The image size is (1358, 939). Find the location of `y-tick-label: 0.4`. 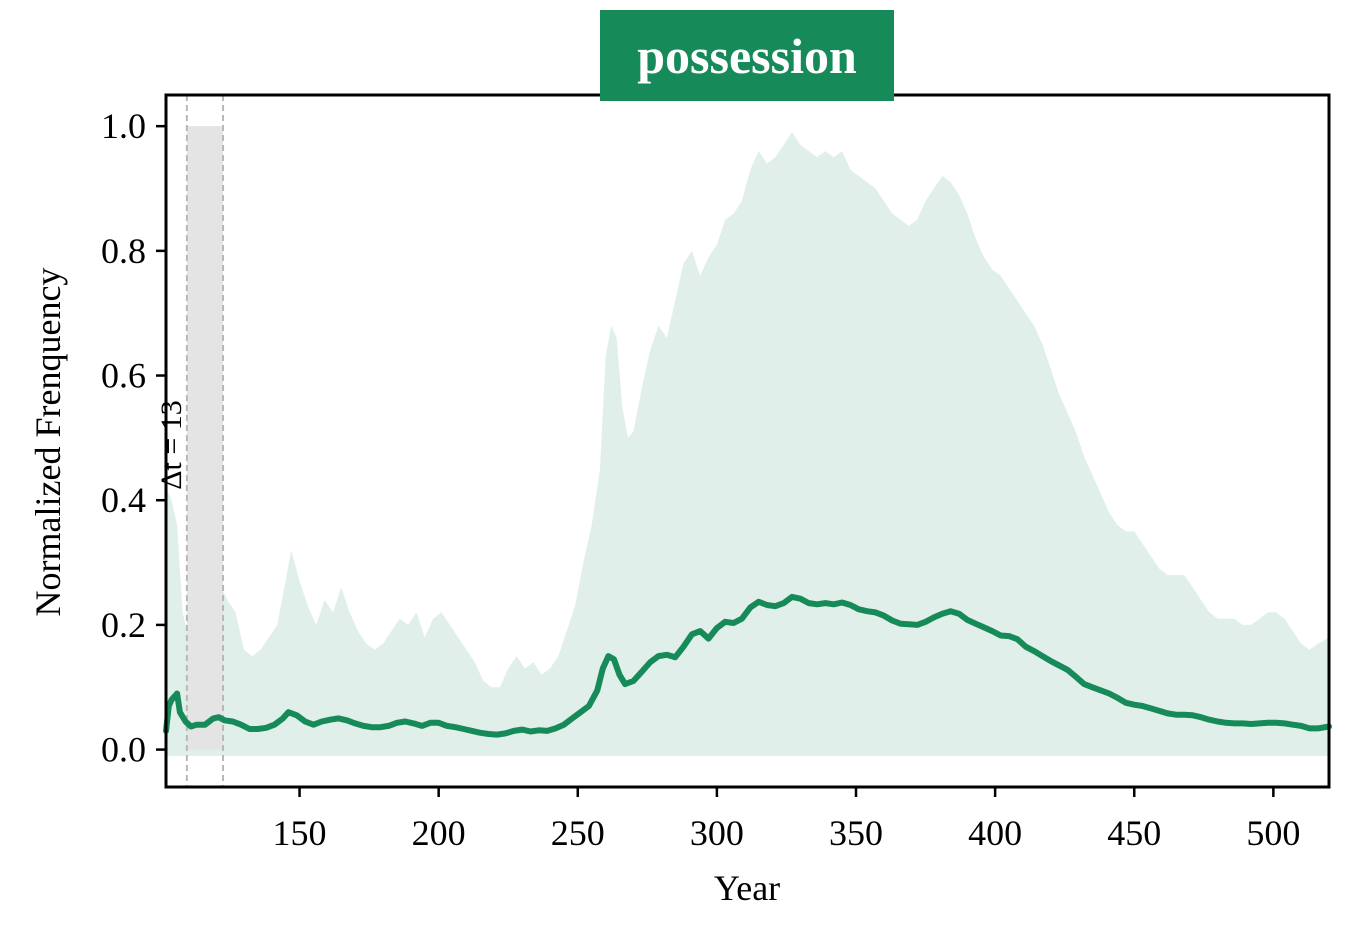

y-tick-label: 0.4 is located at coordinates (123, 500).